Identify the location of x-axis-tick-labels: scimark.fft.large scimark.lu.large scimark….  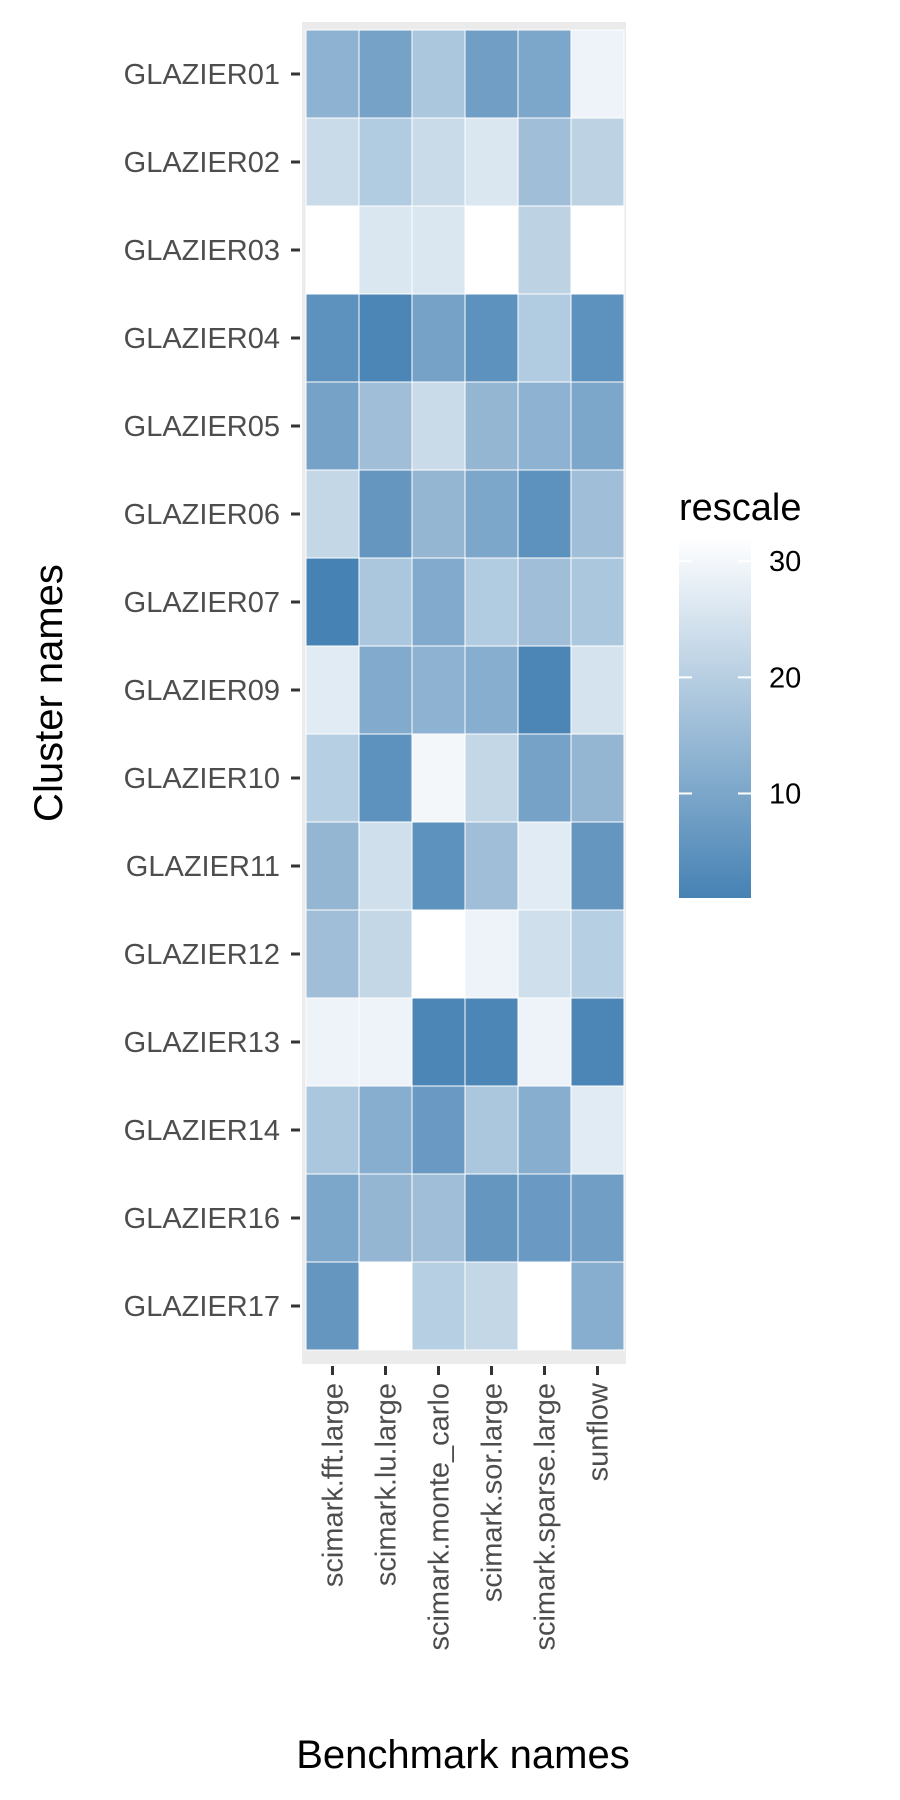
(466, 1516).